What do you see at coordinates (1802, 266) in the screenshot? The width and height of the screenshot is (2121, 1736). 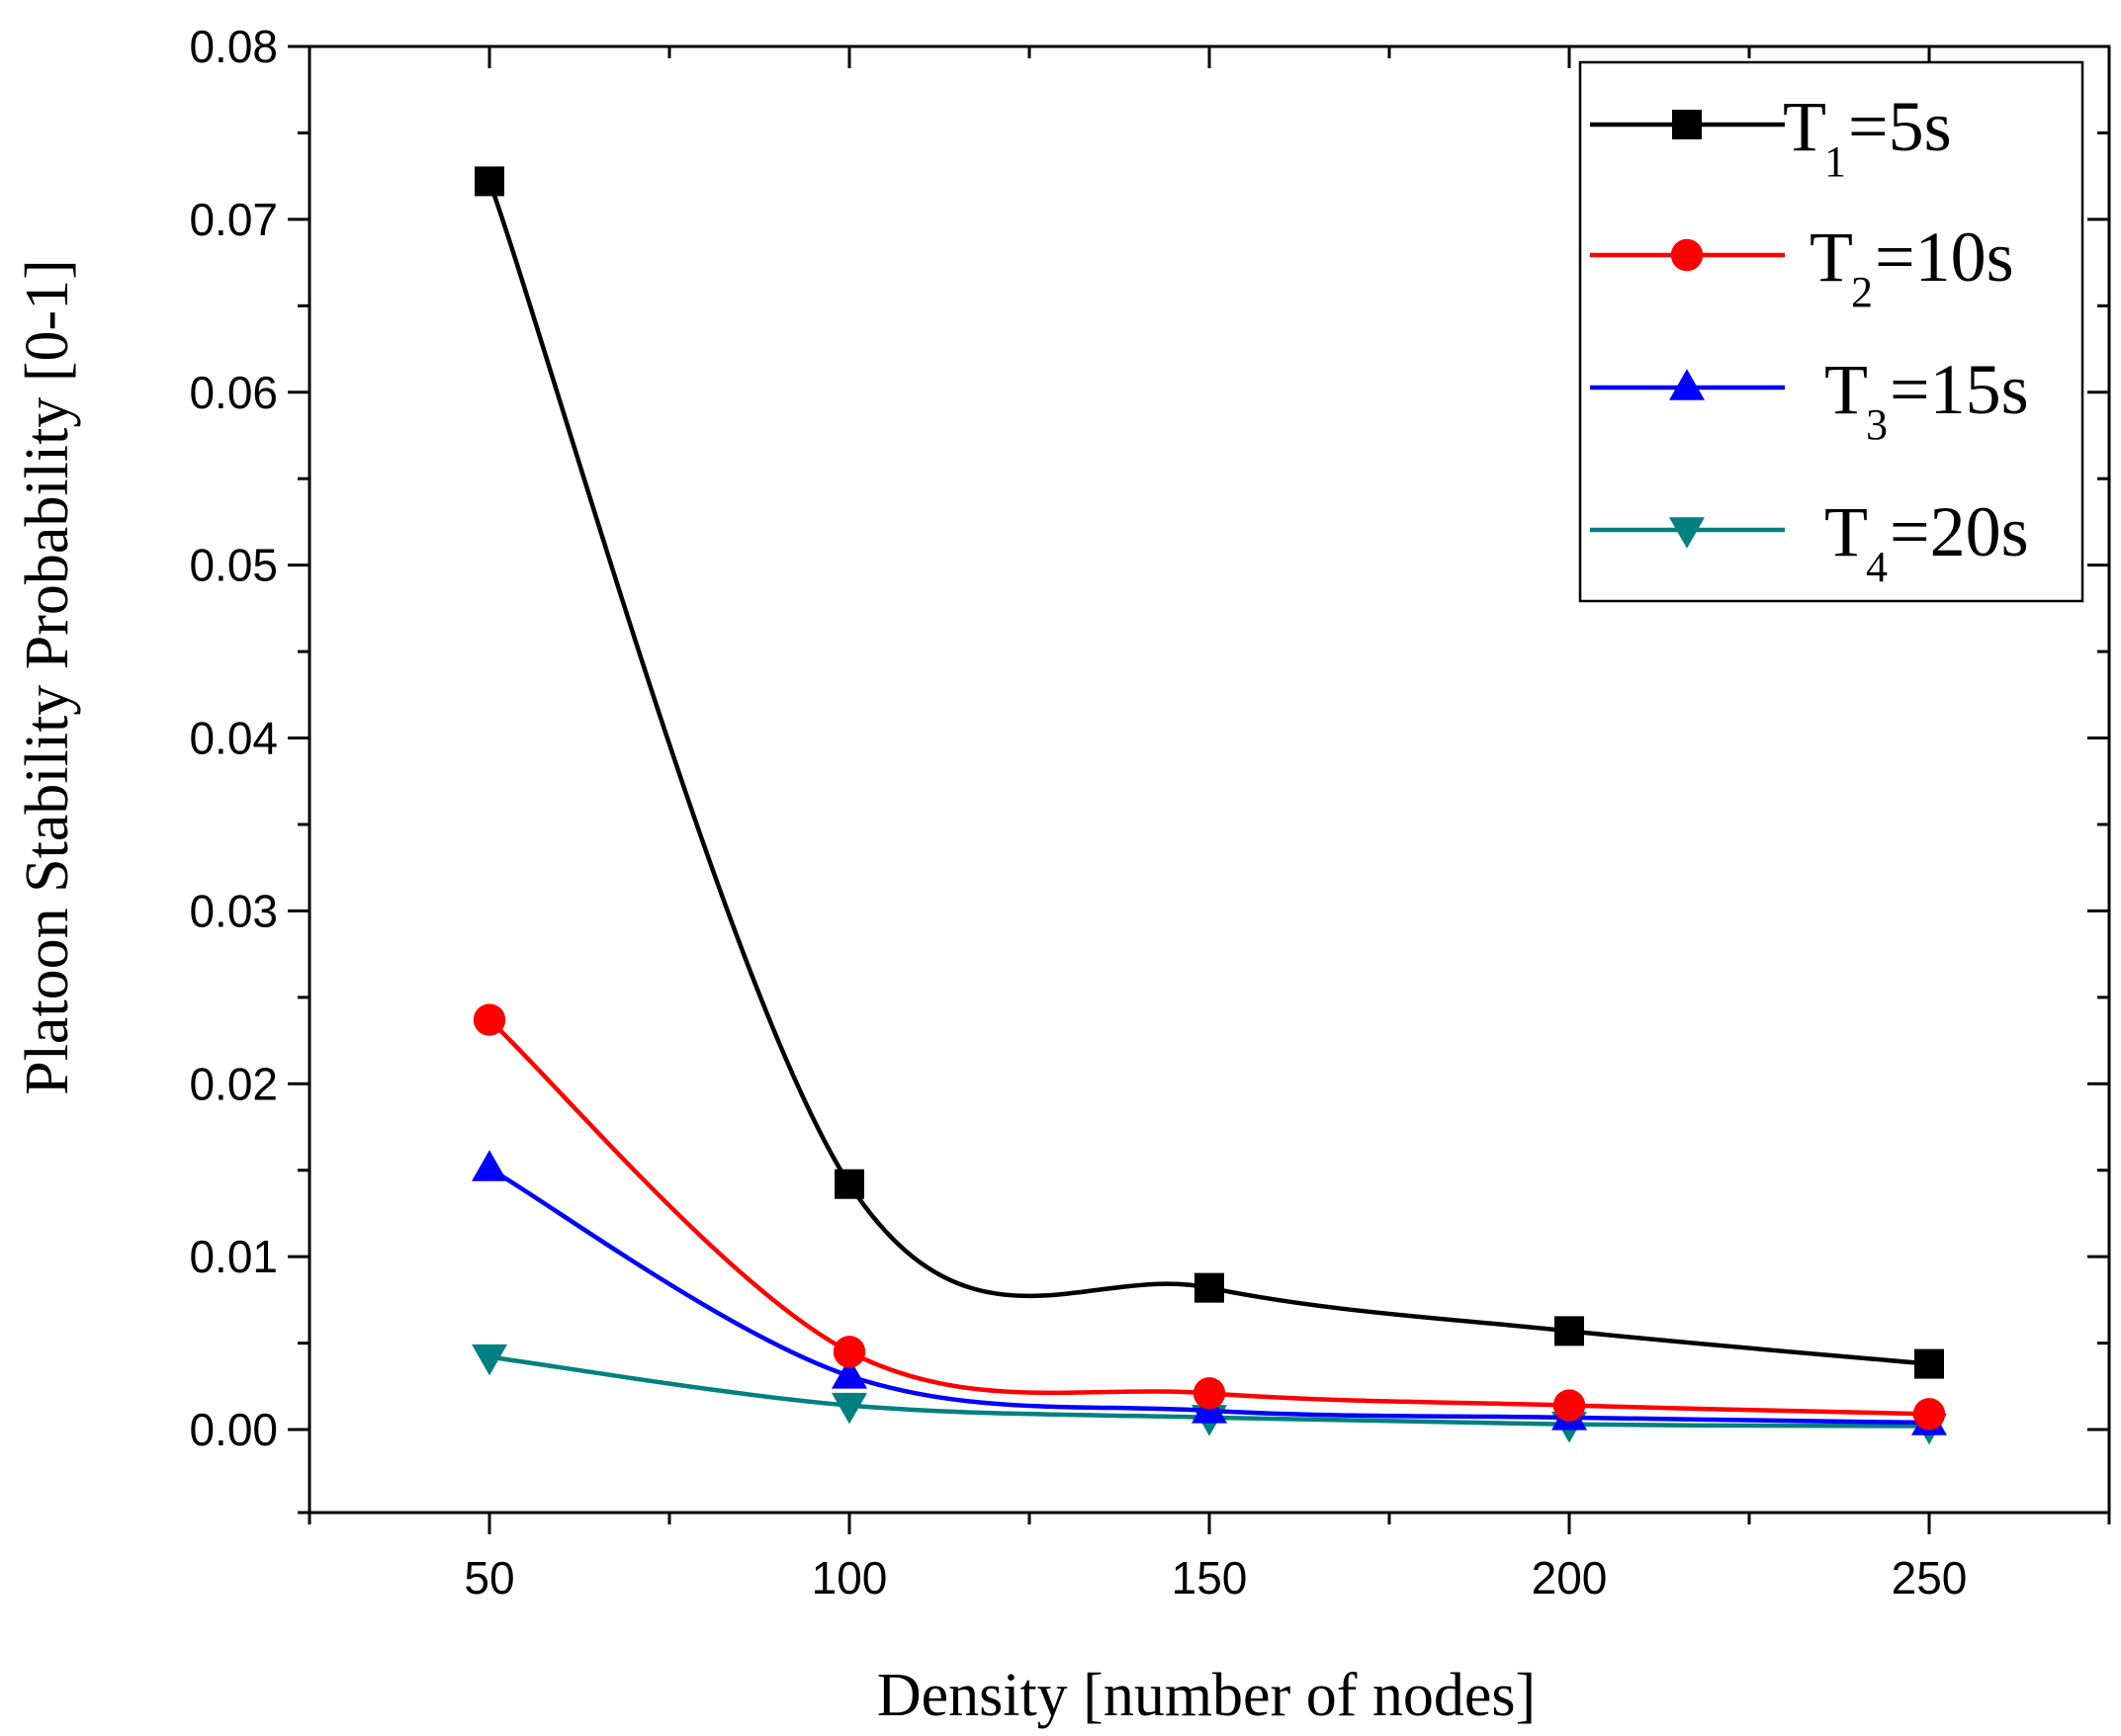 I see `legend-item: T2 =10s` at bounding box center [1802, 266].